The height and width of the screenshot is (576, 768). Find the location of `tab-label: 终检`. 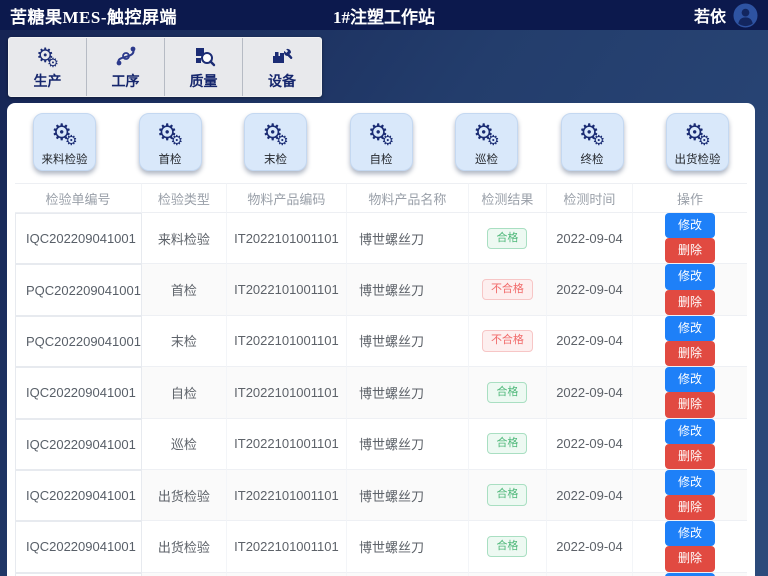

tab-label: 终检 is located at coordinates (592, 160).